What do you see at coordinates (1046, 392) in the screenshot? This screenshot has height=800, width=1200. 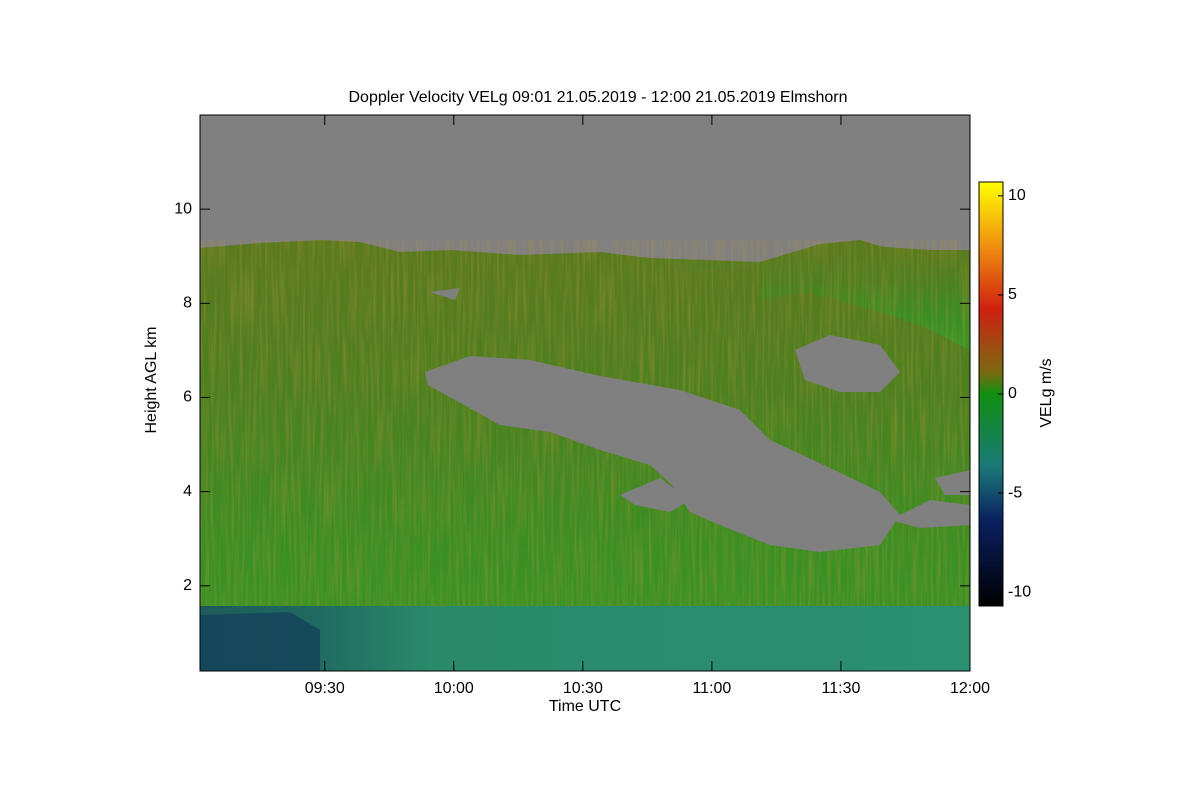 I see `colorbar-label: VELg m/s` at bounding box center [1046, 392].